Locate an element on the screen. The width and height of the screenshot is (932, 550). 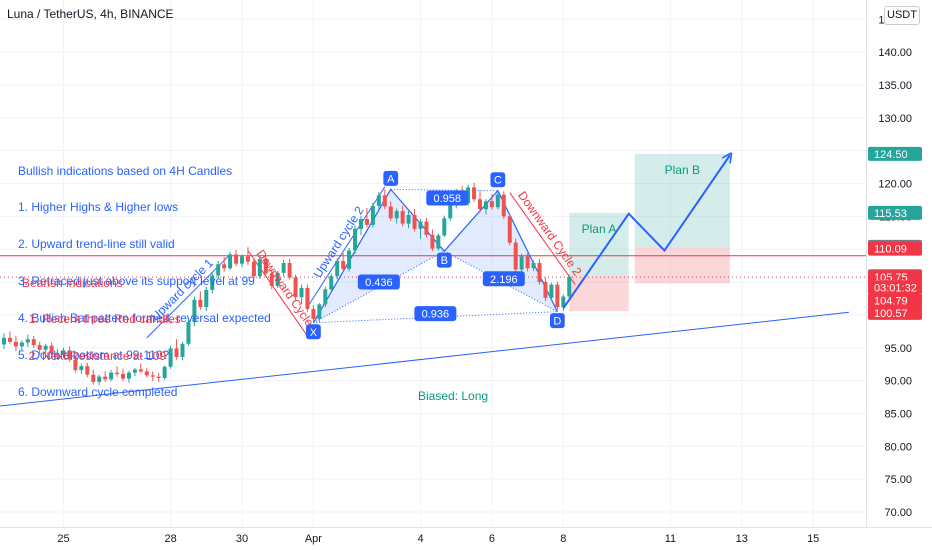
pattern-point-label: D is located at coordinates (557, 321).